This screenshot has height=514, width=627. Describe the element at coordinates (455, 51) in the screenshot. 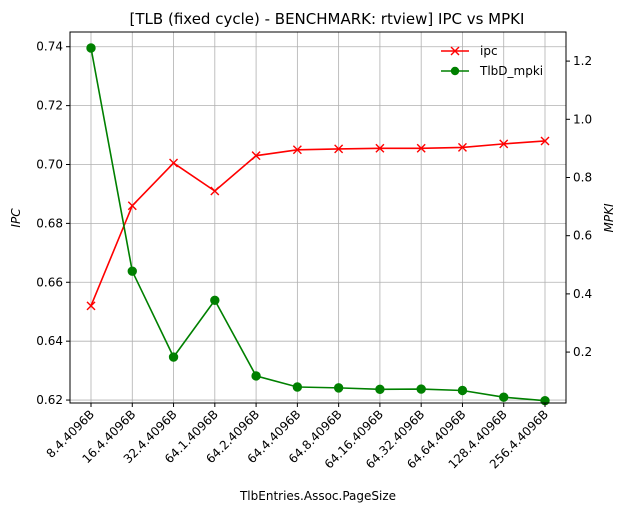

I see `legend-marker-ipc` at that location.